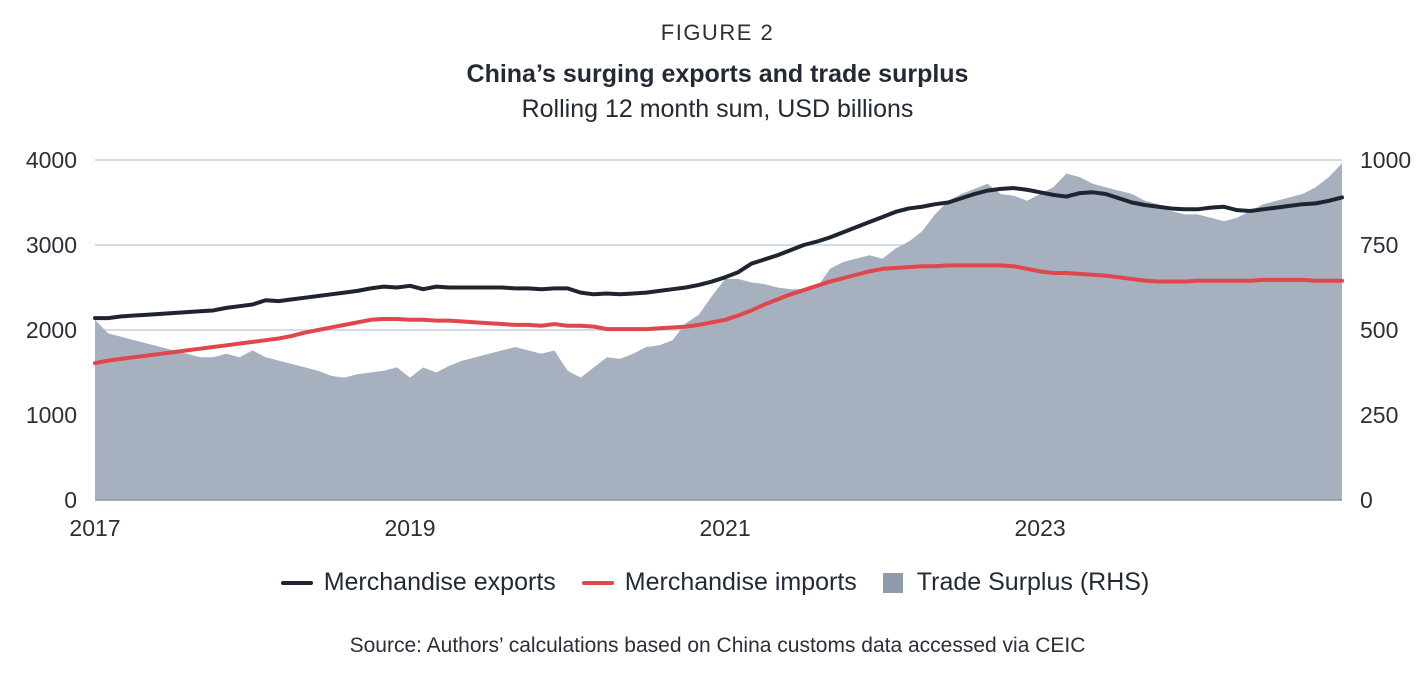 This screenshot has width=1427, height=676. What do you see at coordinates (1379, 330) in the screenshot?
I see `y-right-tick-label: 500` at bounding box center [1379, 330].